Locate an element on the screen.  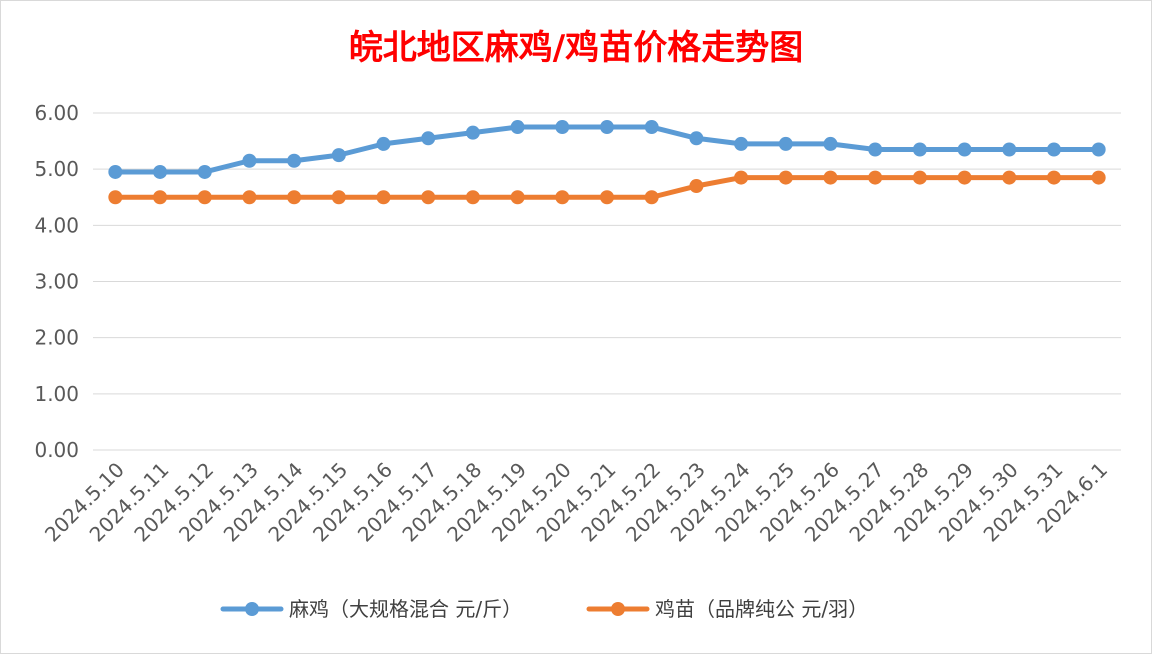
y-axis-ticks: 0.00 1.00 2.00 3.00 4.00 5.00 6.00 is located at coordinates (56, 281).